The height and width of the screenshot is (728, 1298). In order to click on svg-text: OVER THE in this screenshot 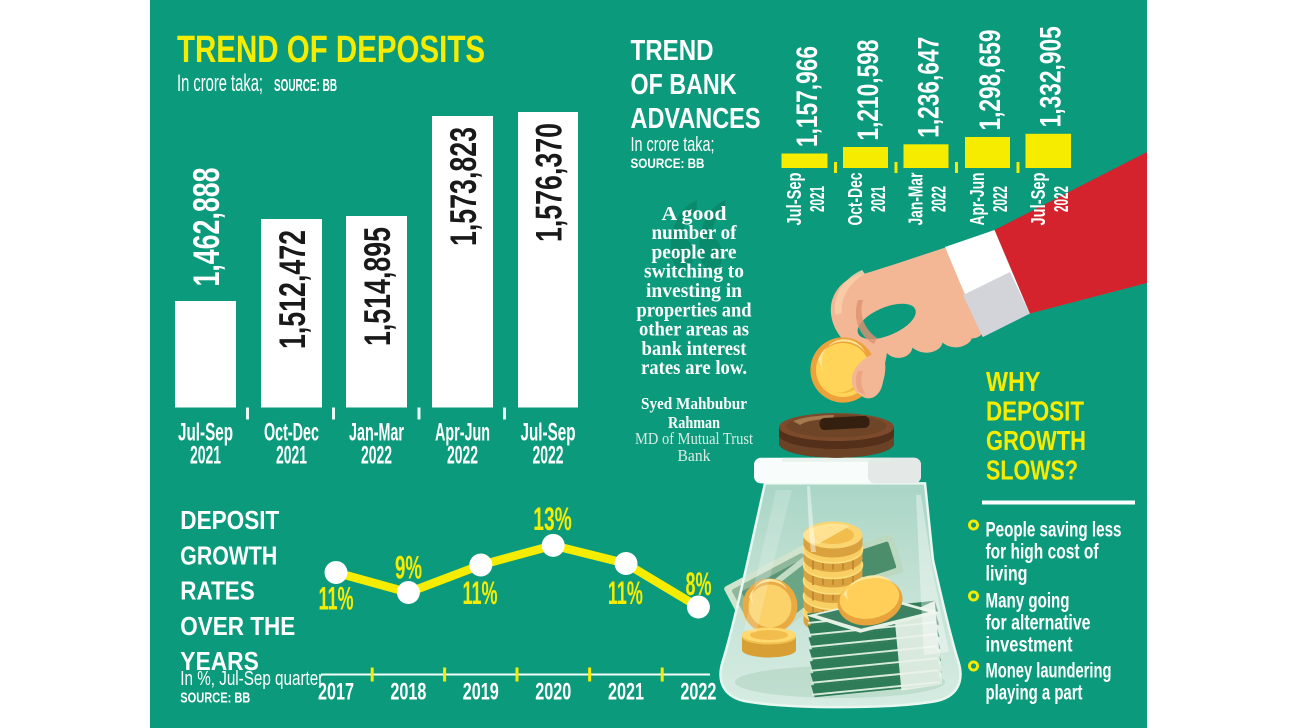, I will do `click(237, 626)`.